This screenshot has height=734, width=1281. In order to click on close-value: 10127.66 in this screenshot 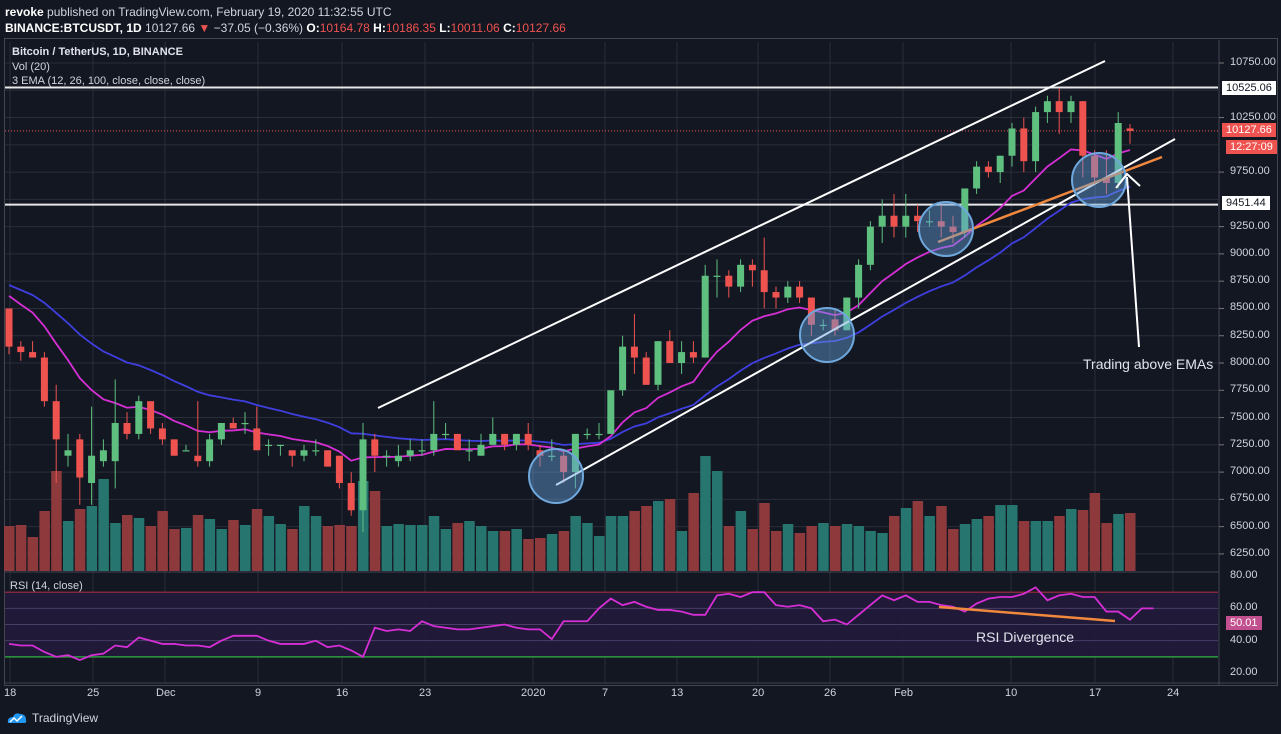, I will do `click(540, 28)`.